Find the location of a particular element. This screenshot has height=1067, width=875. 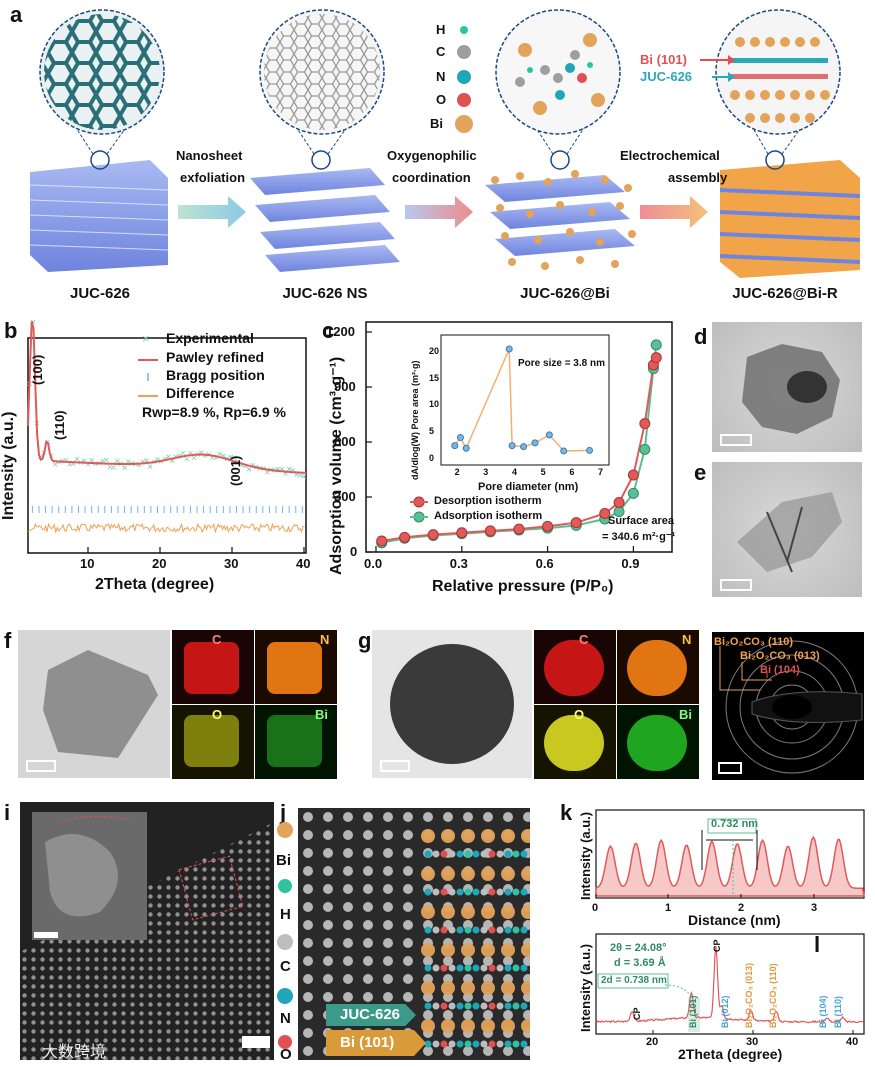

c-ads-point is located at coordinates (633, 493).